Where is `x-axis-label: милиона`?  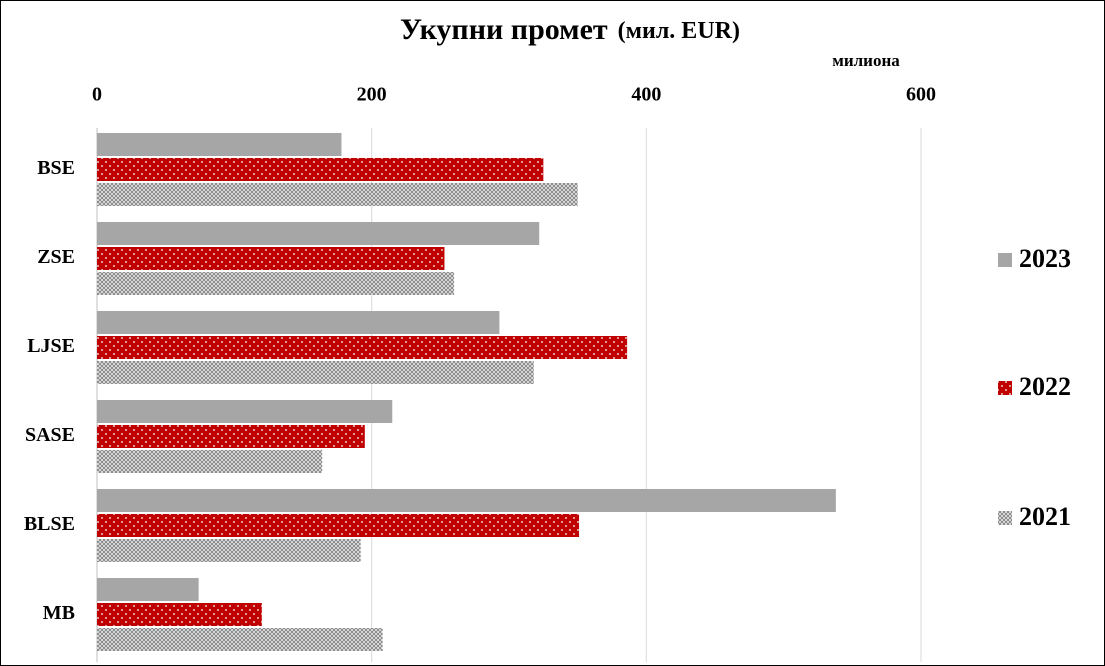
x-axis-label: милиона is located at coordinates (866, 60).